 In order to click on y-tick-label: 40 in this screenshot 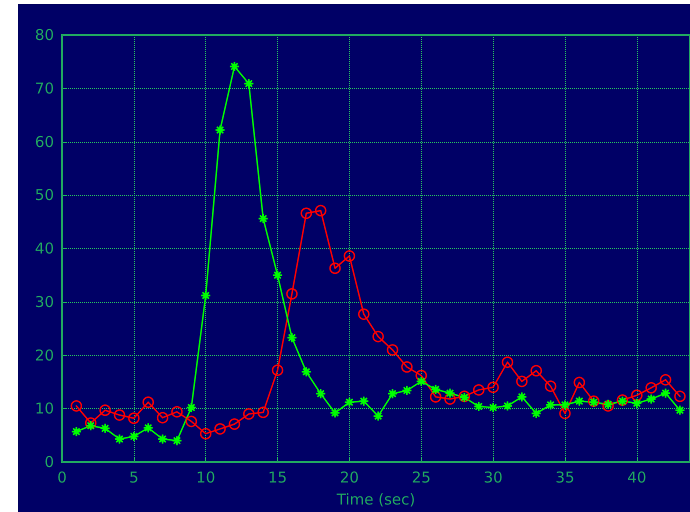, I will do `click(44, 249)`.